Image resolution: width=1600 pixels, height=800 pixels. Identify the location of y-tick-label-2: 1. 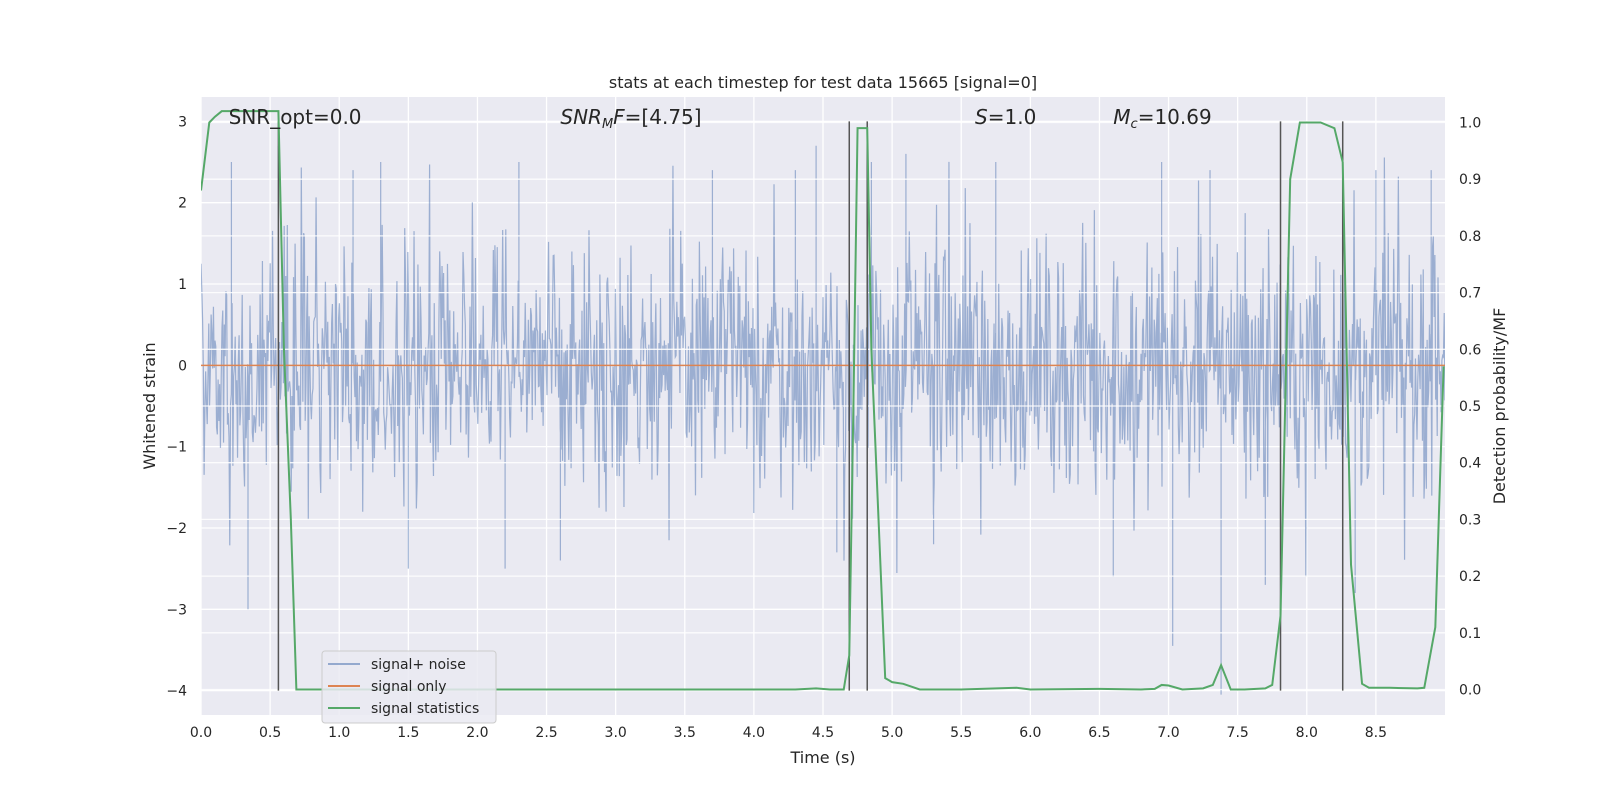
(182, 285).